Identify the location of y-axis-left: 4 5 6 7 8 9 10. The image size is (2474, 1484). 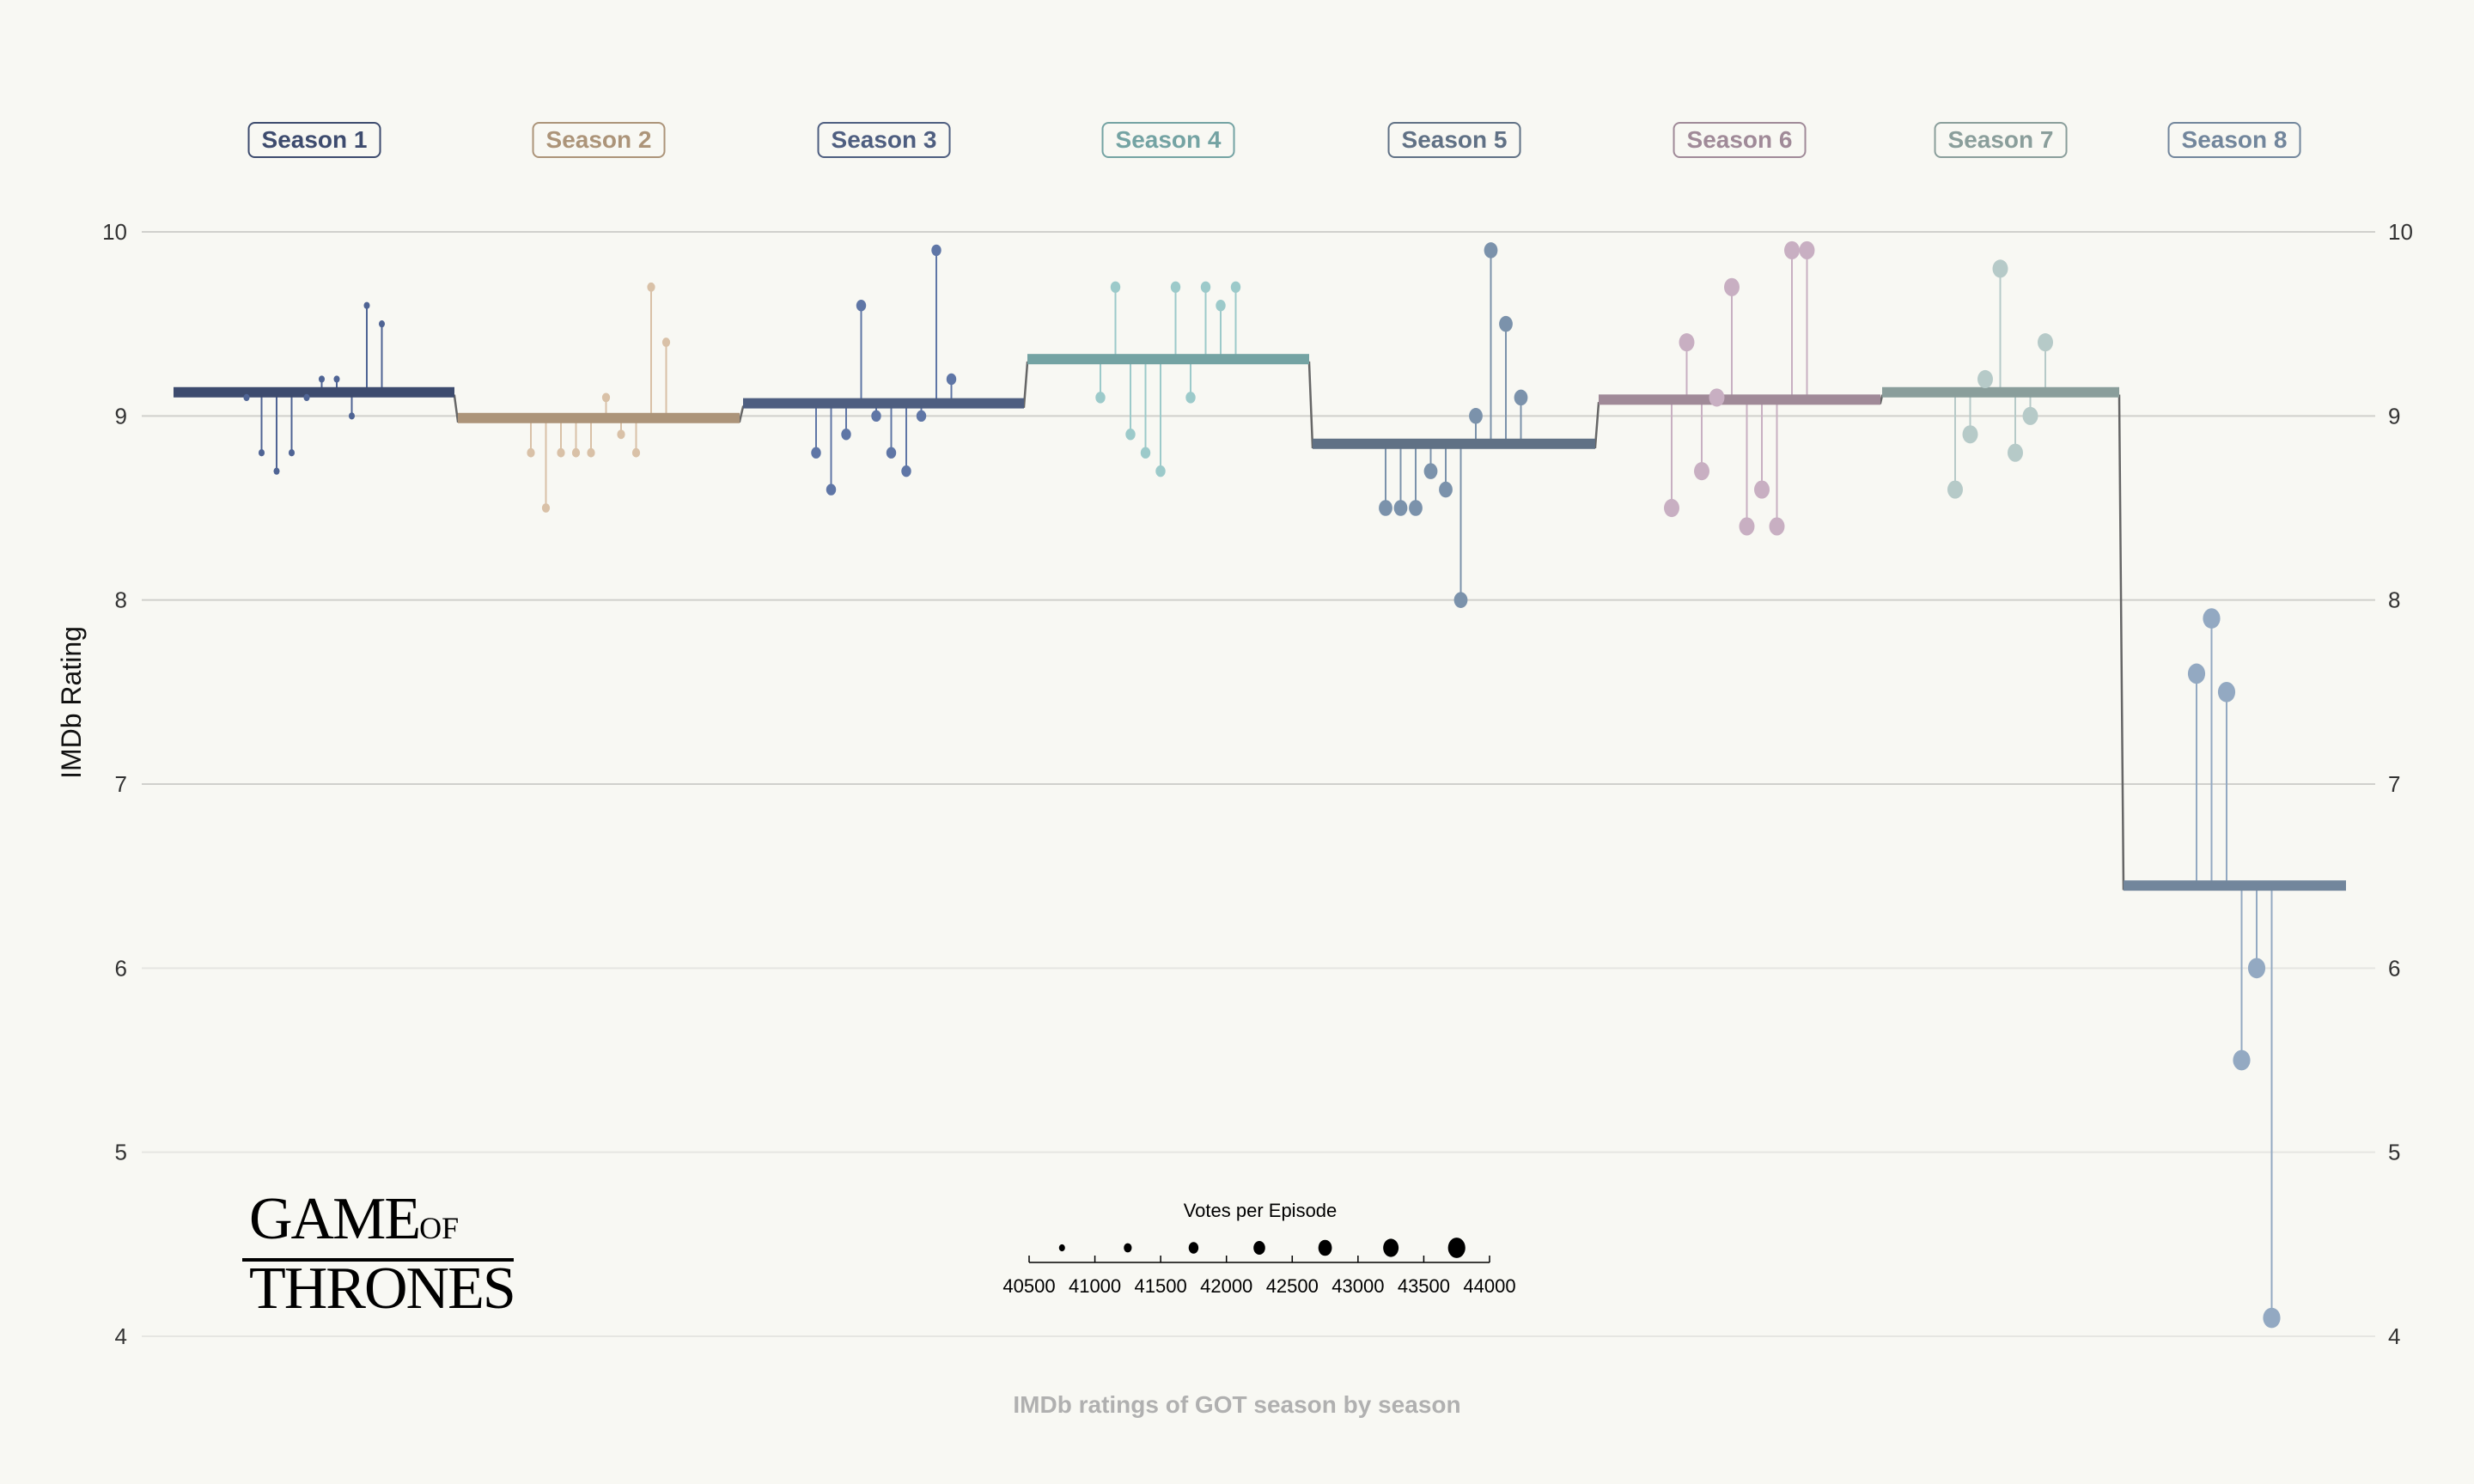
(114, 784).